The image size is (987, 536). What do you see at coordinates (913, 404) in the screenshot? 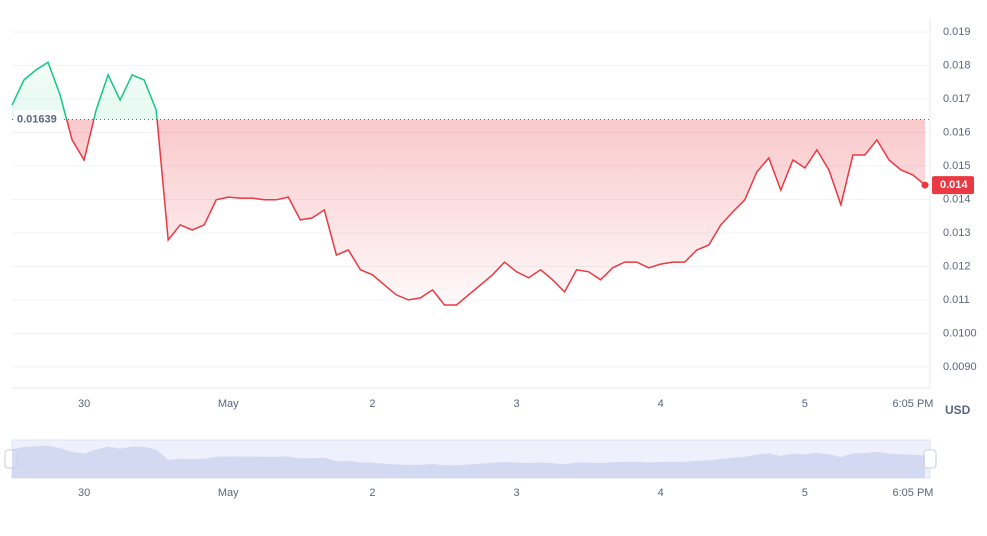
I see `x-tick-label: 6:05 PM` at bounding box center [913, 404].